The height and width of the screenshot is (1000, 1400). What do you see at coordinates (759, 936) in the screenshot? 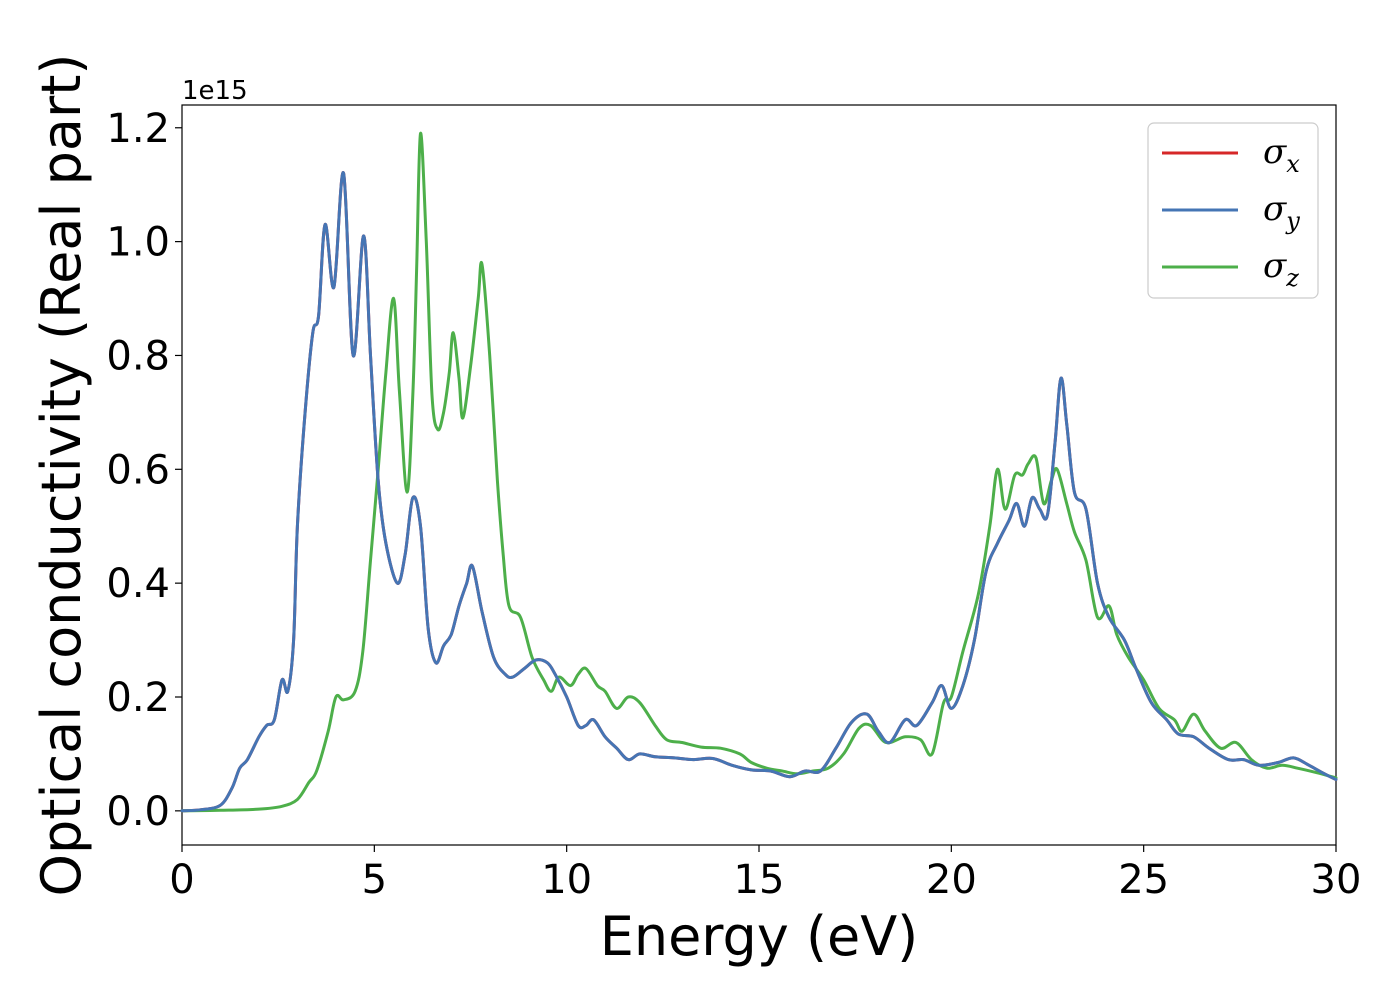
I see `x-axis-label: Energy (eV)` at bounding box center [759, 936].